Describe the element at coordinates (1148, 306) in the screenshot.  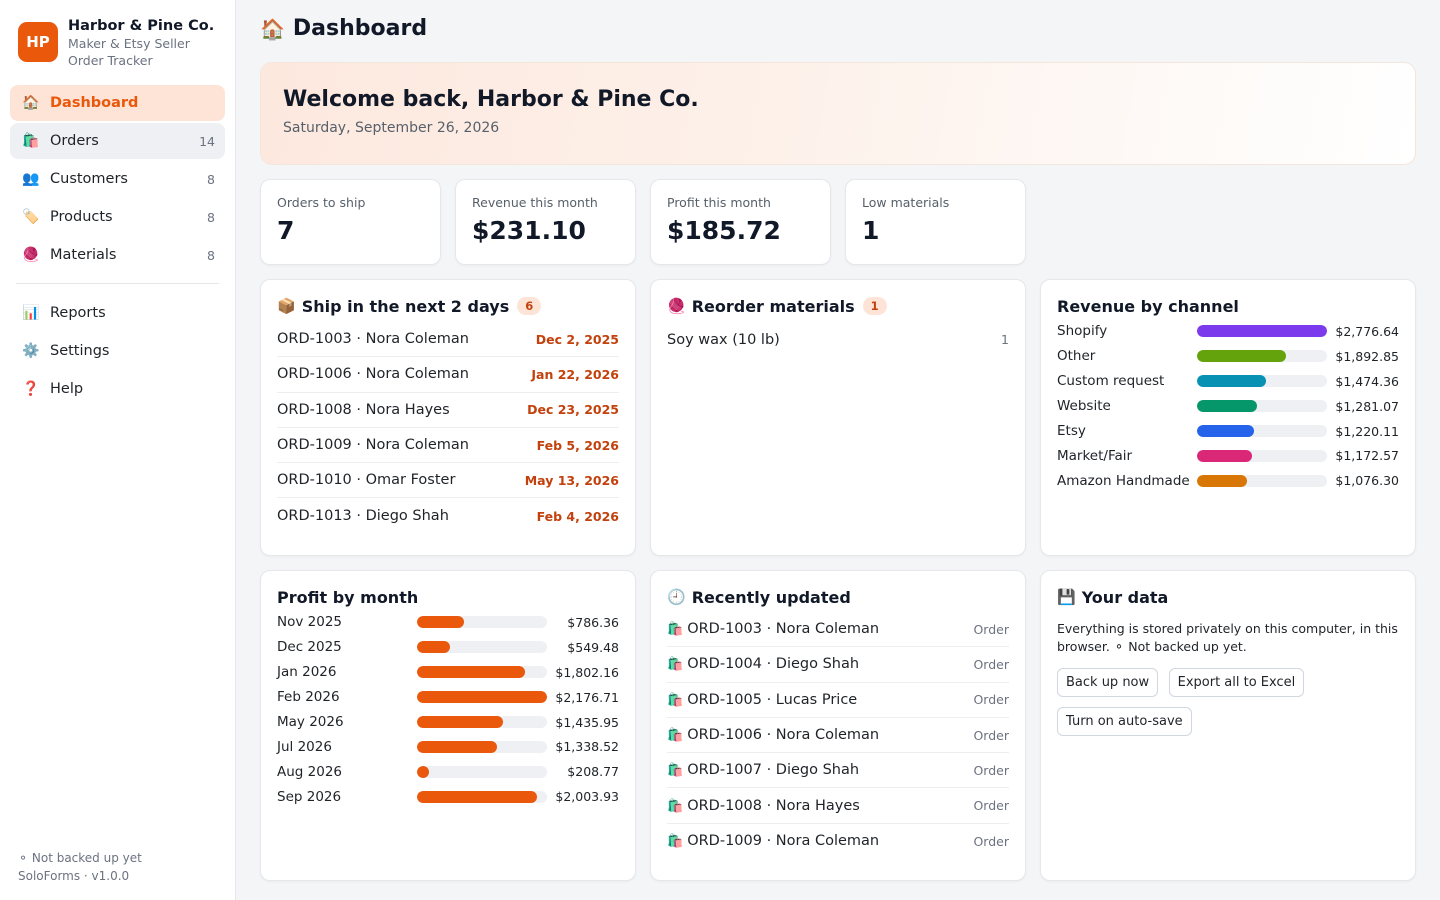
I see `channel-panel-title: Revenue by channel` at that location.